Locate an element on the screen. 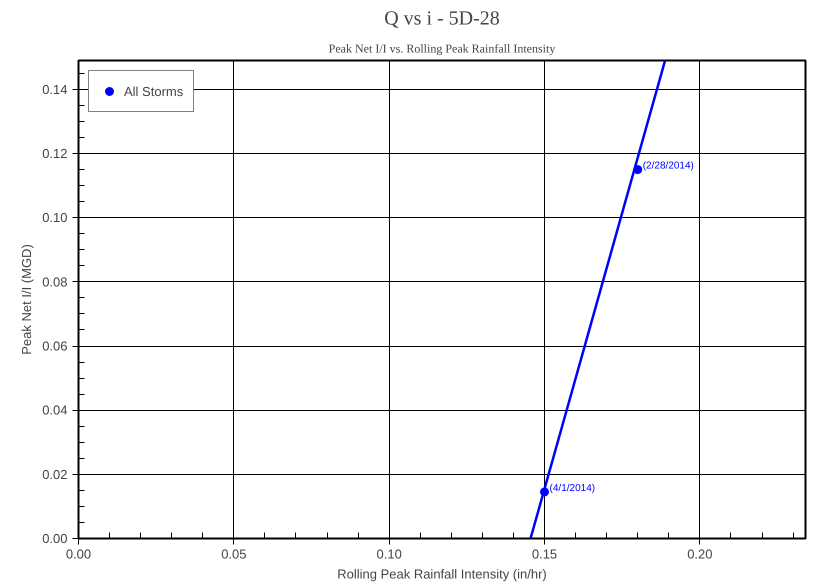 Image resolution: width=835 pixels, height=584 pixels. chart-title: Q vs i - 5D-28 is located at coordinates (442, 19).